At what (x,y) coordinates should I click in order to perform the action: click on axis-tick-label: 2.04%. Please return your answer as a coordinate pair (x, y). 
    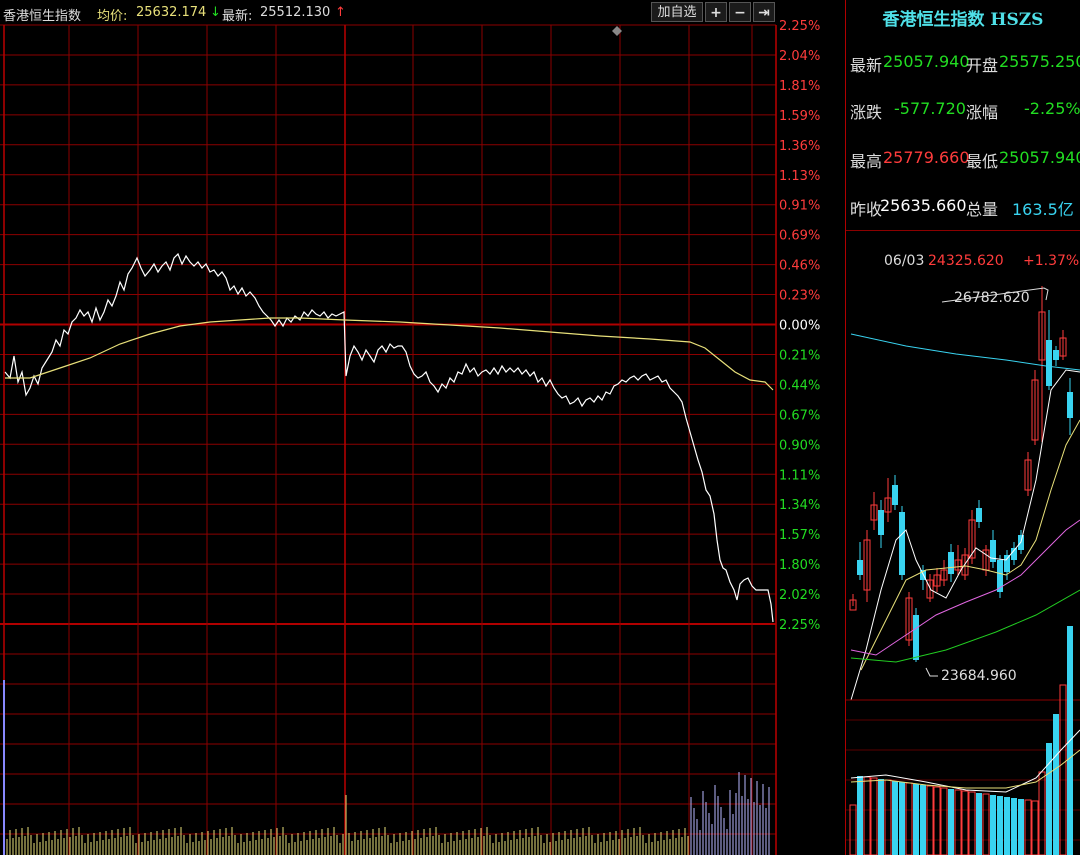
    Looking at the image, I should click on (799, 56).